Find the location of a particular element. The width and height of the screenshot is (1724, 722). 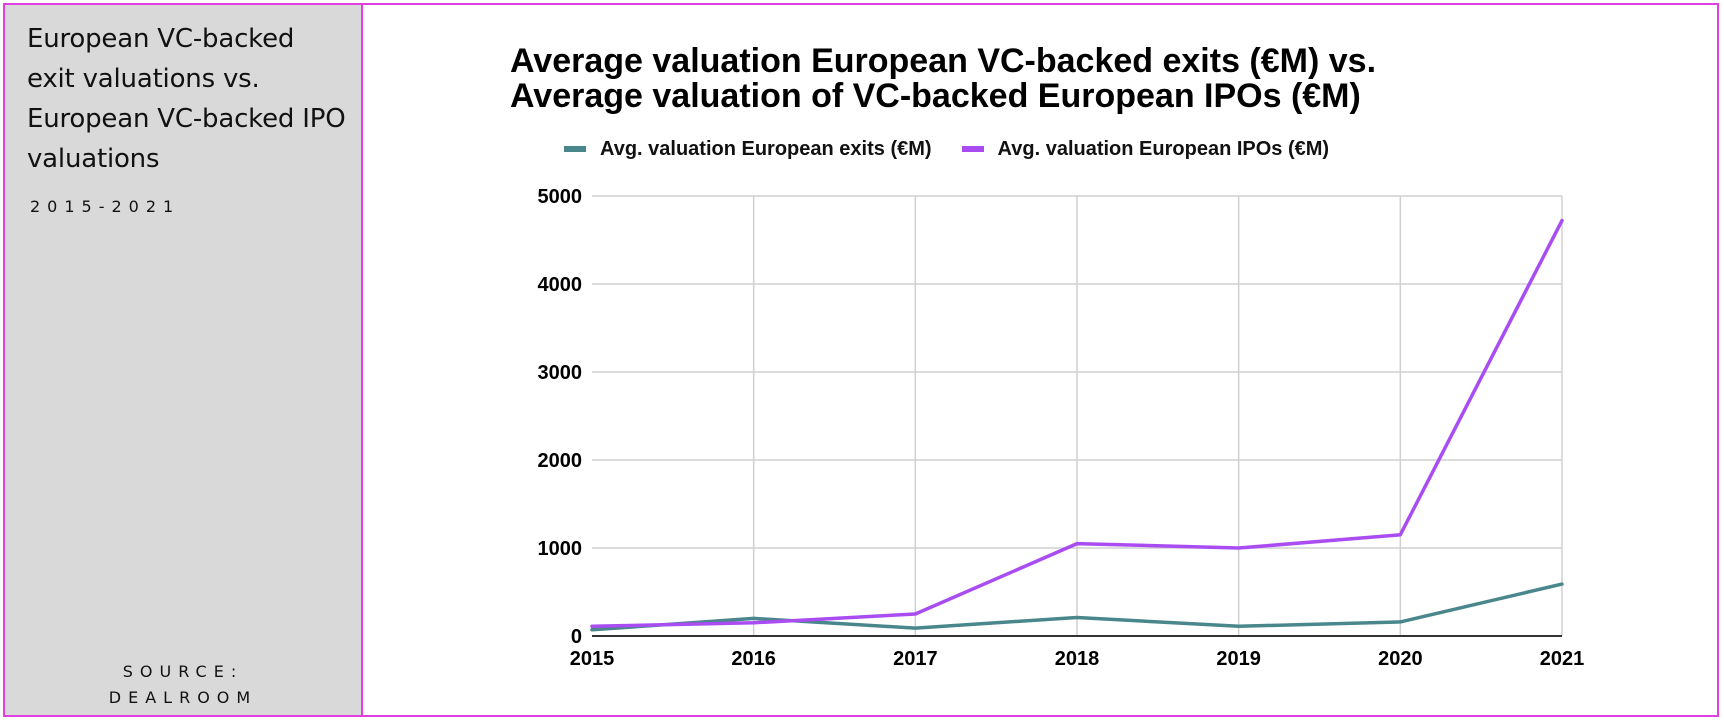

legend-label-exits: Avg. valuation European exits (€M) is located at coordinates (766, 148).